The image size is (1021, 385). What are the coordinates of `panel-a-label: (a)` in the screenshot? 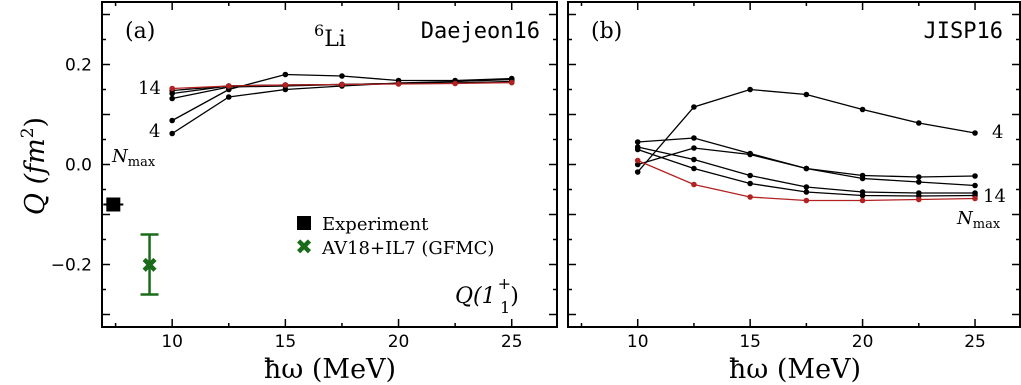 It's located at (140, 31).